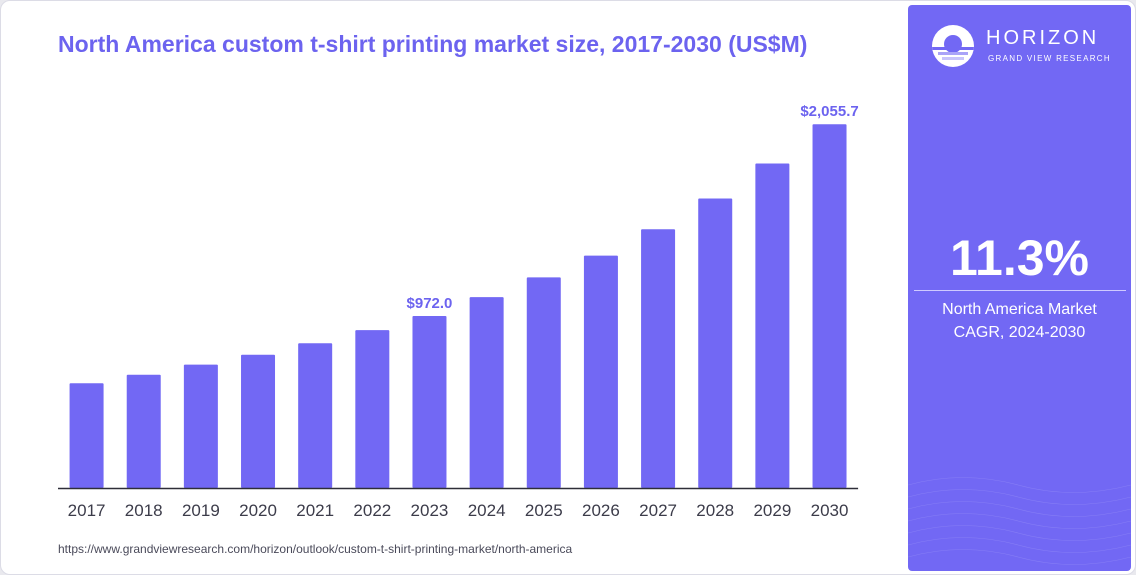 The image size is (1136, 575). Describe the element at coordinates (258, 510) in the screenshot. I see `x-tick-2020: 2020` at that location.